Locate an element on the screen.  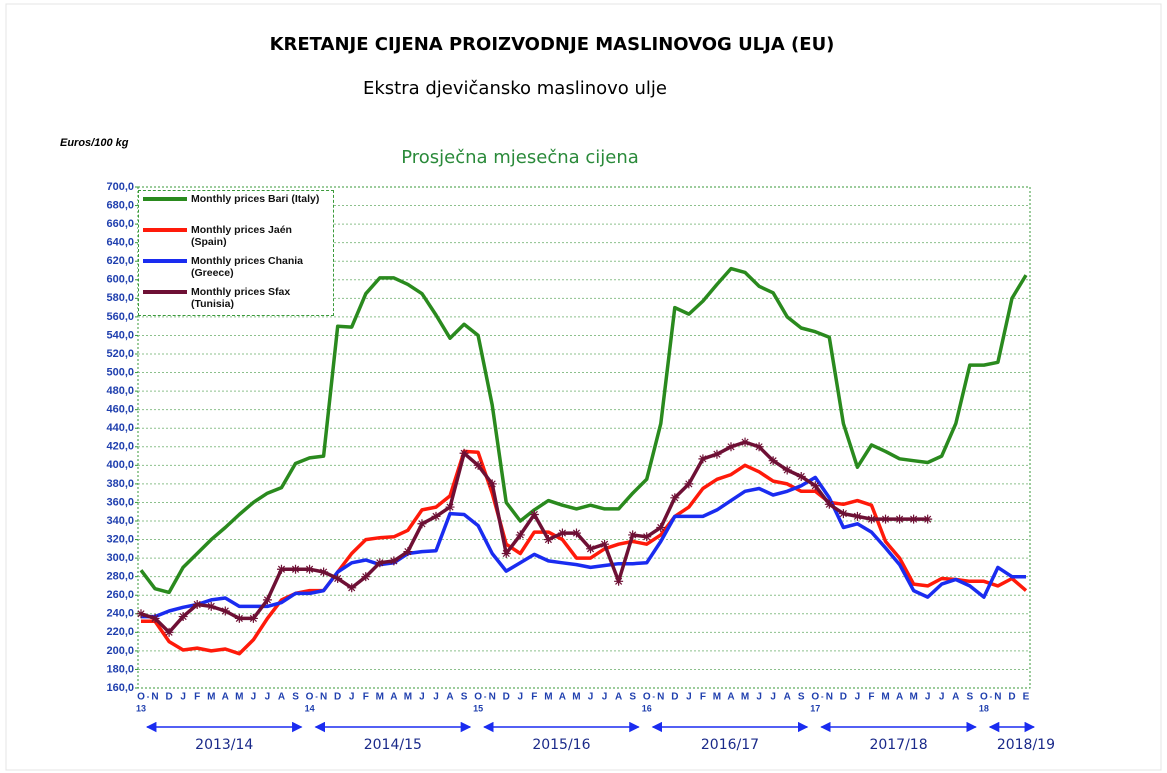
y-tick-label: 300,0 is located at coordinates (120, 558).